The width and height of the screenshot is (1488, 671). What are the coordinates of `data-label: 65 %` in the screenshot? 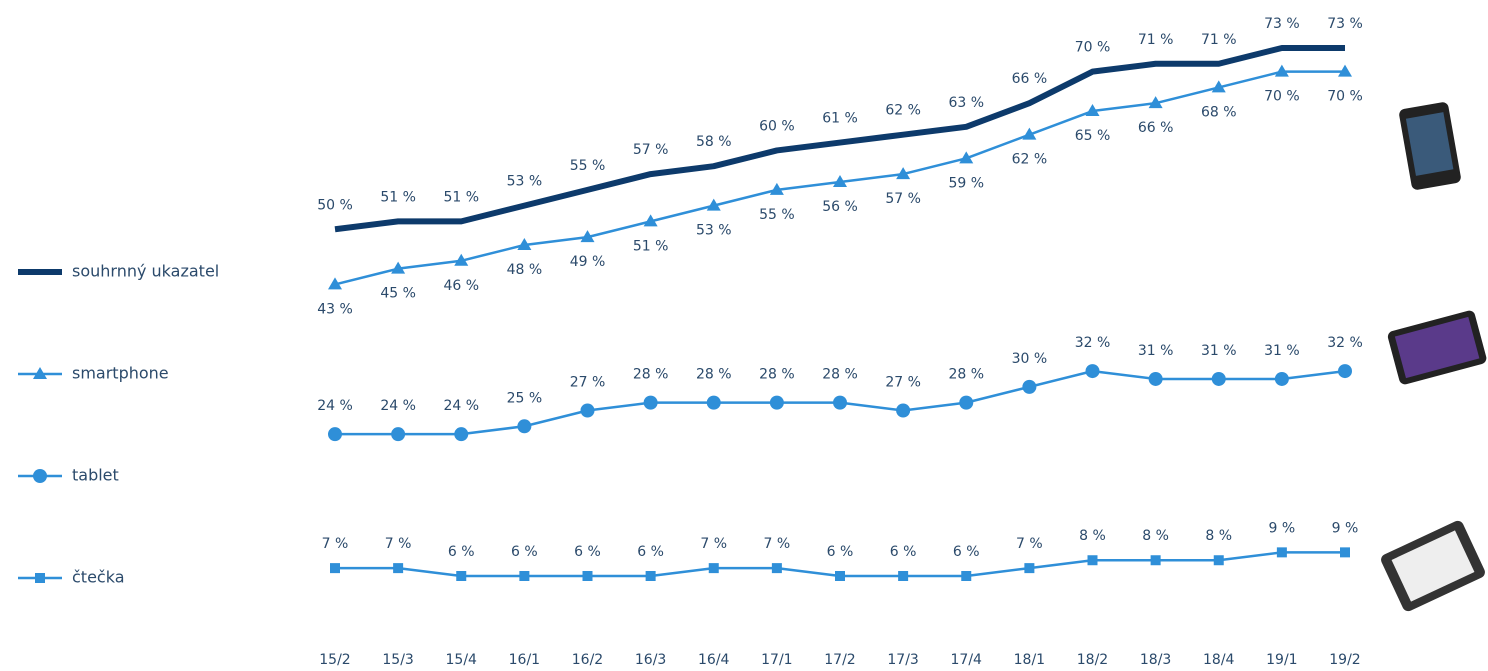 It's located at (1093, 136).